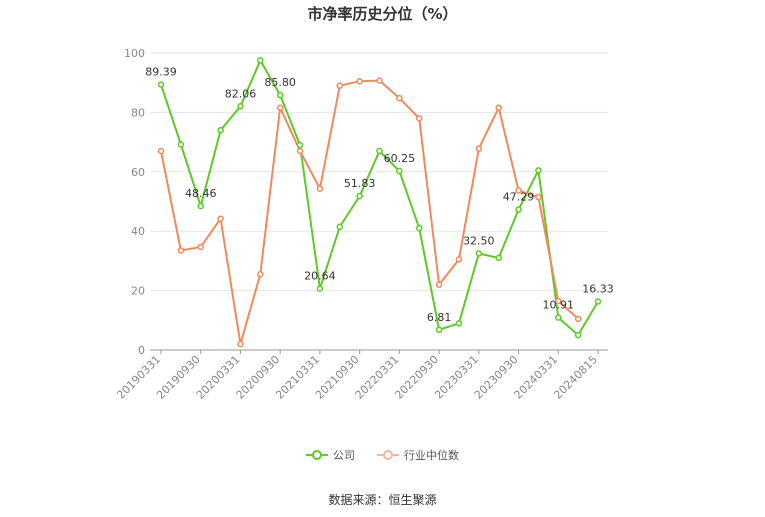 The width and height of the screenshot is (765, 517). What do you see at coordinates (280, 82) in the screenshot?
I see `data-label: 85.80` at bounding box center [280, 82].